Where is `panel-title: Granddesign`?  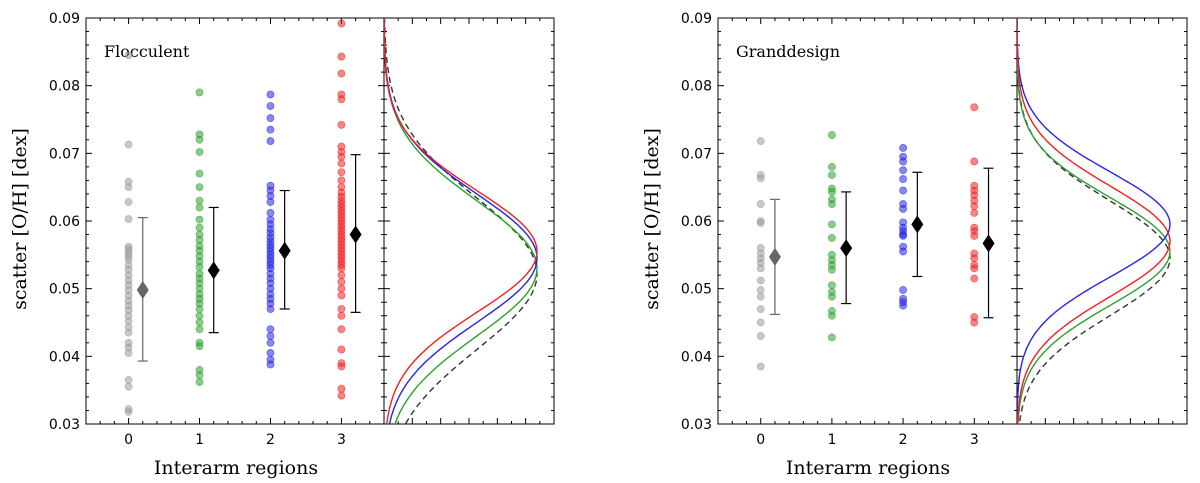
panel-title: Granddesign is located at coordinates (788, 51).